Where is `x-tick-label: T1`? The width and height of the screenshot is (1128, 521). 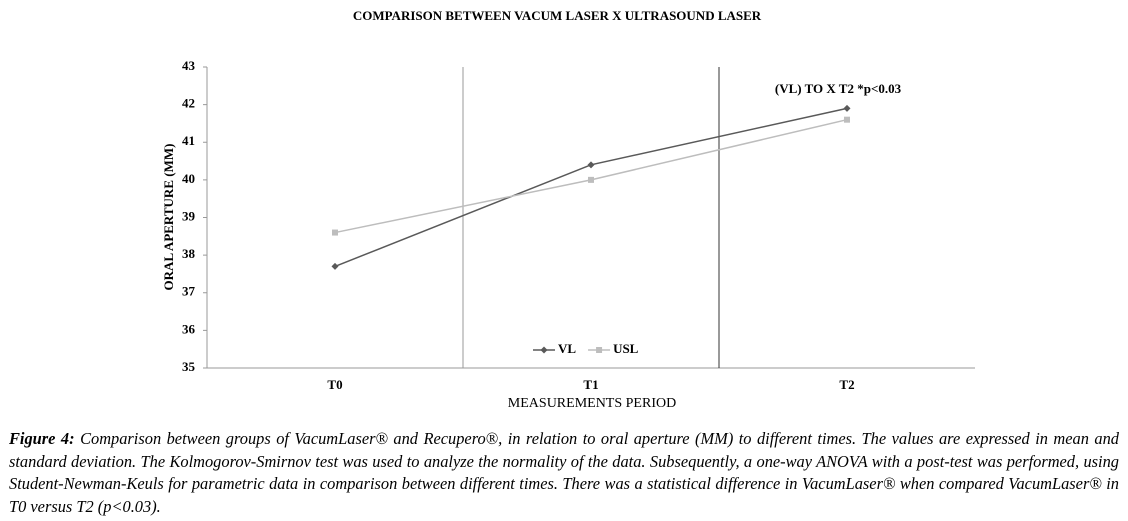 x-tick-label: T1 is located at coordinates (590, 384).